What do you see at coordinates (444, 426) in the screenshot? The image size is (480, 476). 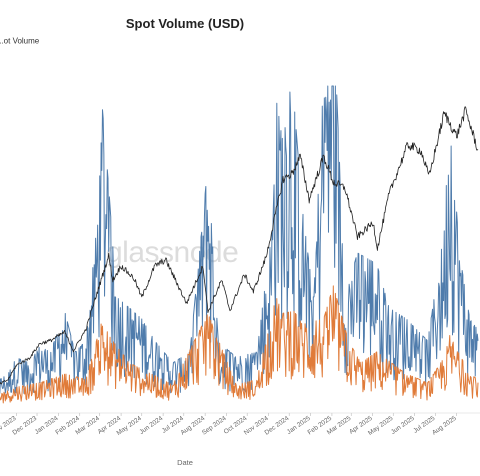 I see `x-tick-label: Aug 2025` at bounding box center [444, 426].